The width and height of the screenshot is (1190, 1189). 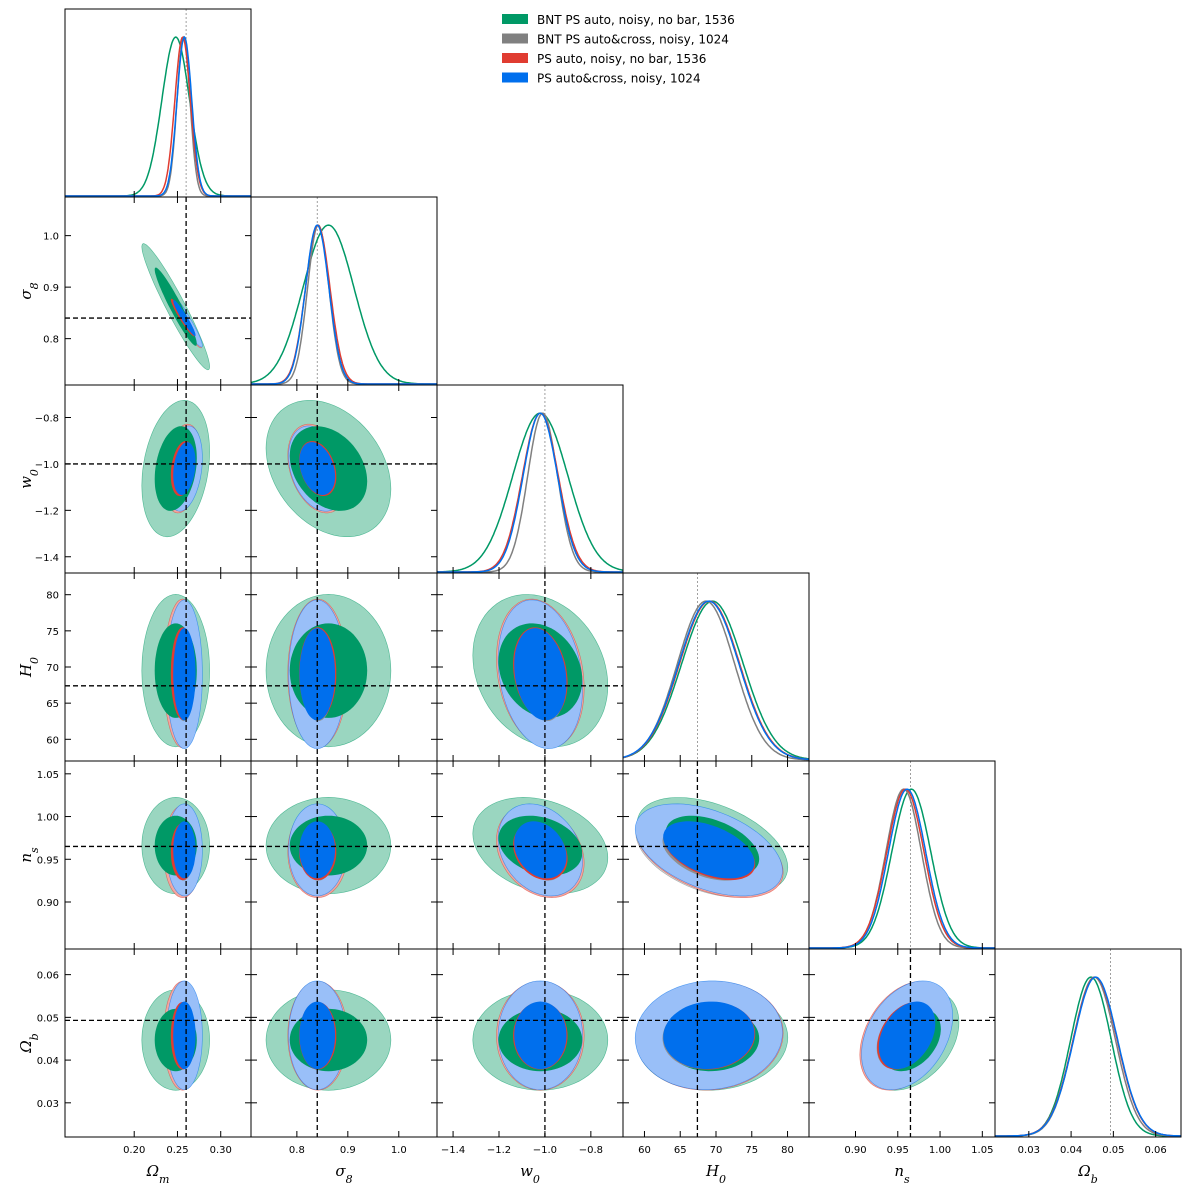 I want to click on x-axis-label-s8: σ8, so click(x=343, y=1174).